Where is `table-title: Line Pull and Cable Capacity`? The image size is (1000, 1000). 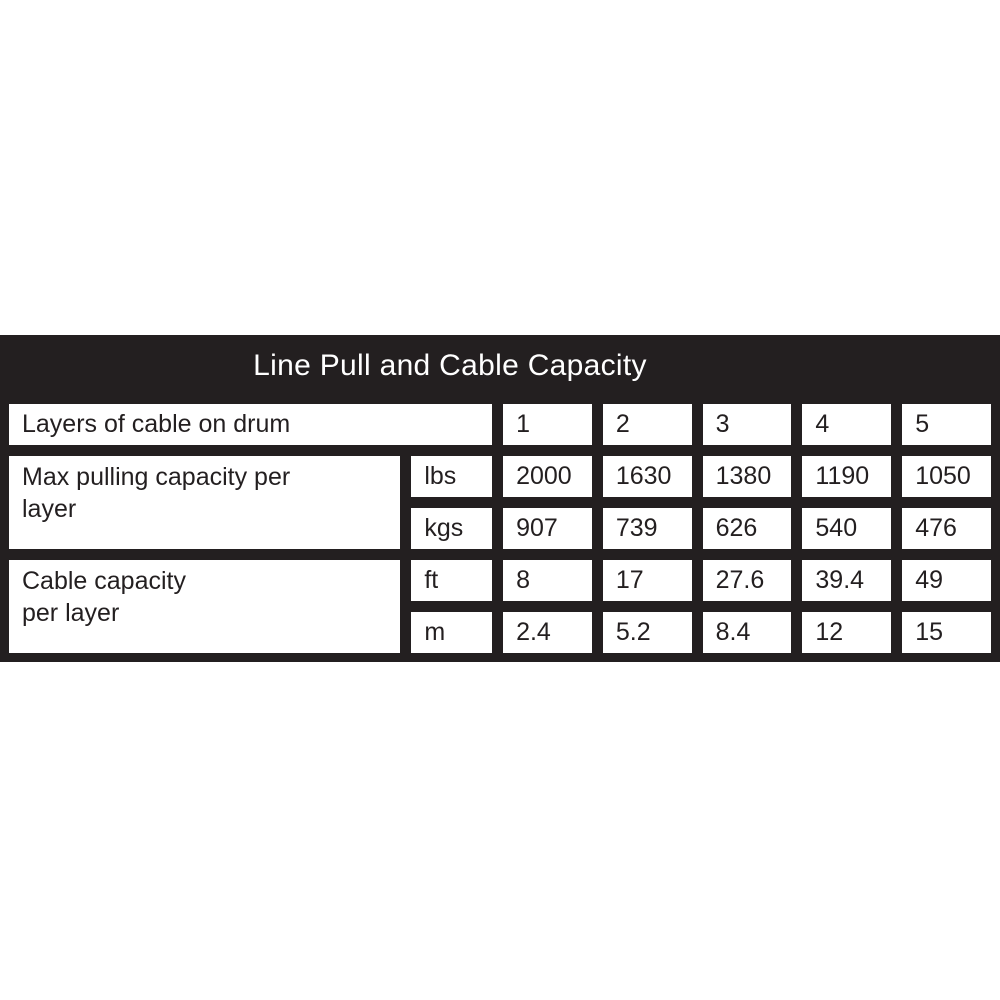 table-title: Line Pull and Cable Capacity is located at coordinates (450, 365).